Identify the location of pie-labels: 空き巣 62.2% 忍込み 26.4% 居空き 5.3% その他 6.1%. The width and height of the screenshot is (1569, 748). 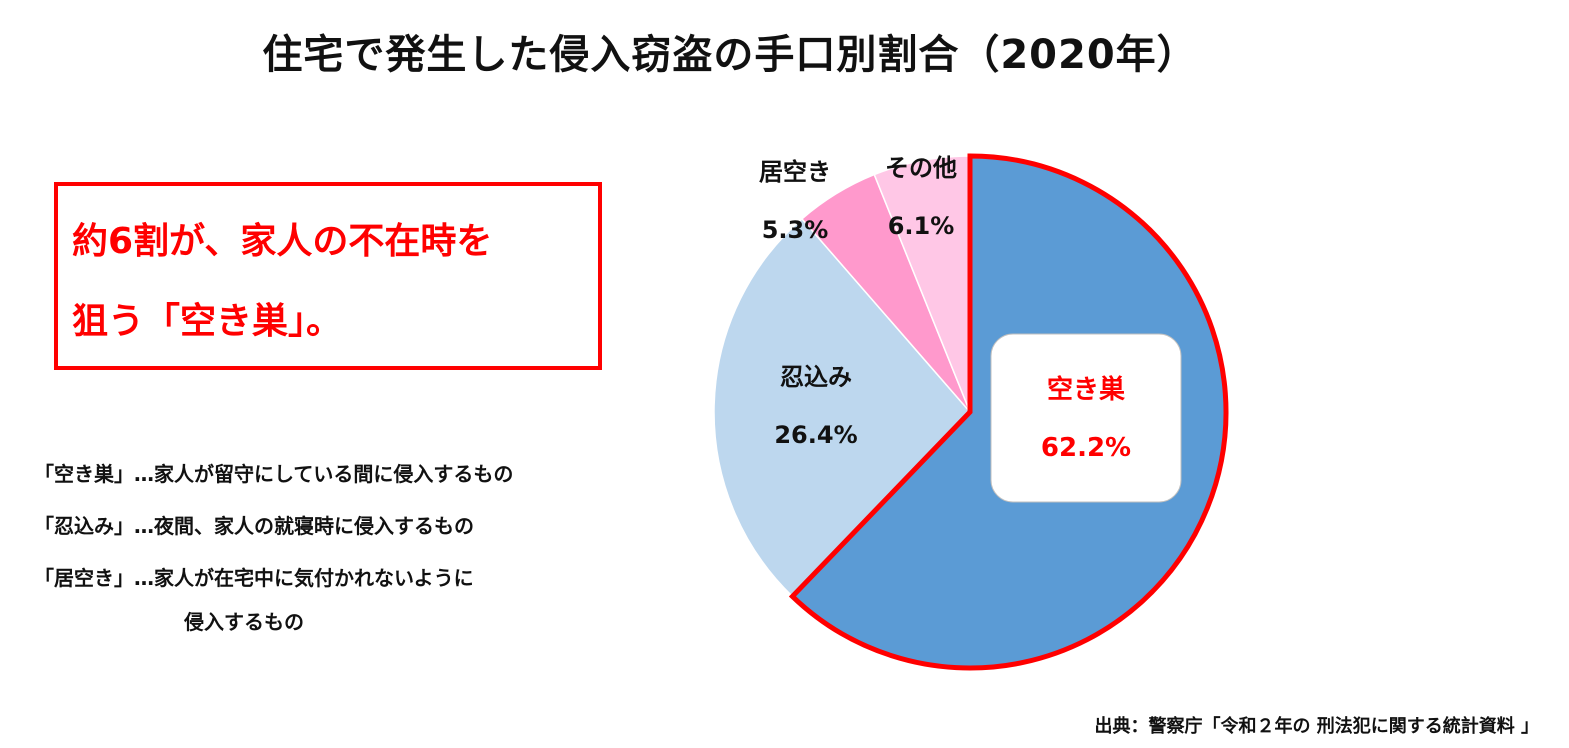
(970, 328).